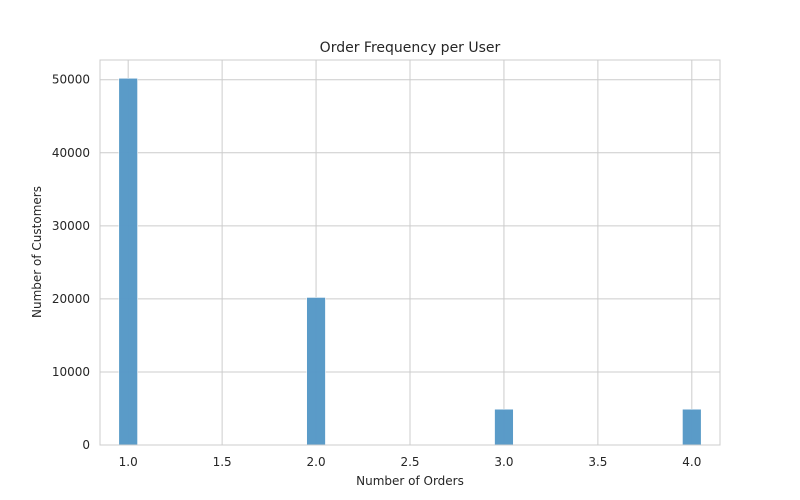 This screenshot has width=800, height=500. Describe the element at coordinates (503, 462) in the screenshot. I see `x-tick-label: 3.0` at that location.